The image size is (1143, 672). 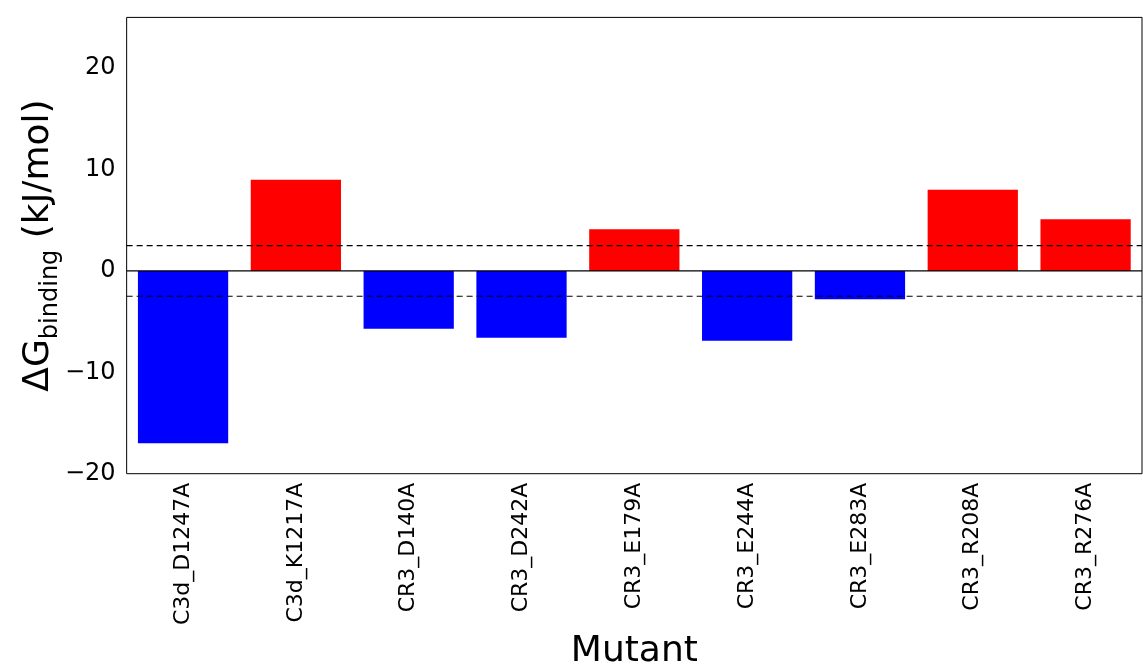 What do you see at coordinates (858, 546) in the screenshot?
I see `x-tick-label: CR3_E283A` at bounding box center [858, 546].